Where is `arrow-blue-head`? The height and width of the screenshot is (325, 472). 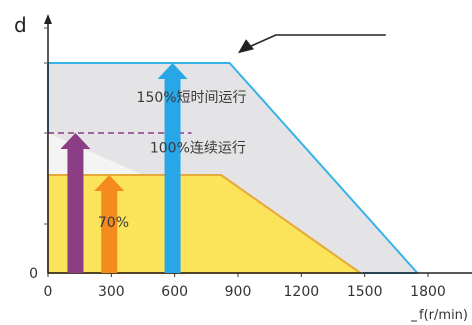 arrow-blue-head is located at coordinates (172, 71).